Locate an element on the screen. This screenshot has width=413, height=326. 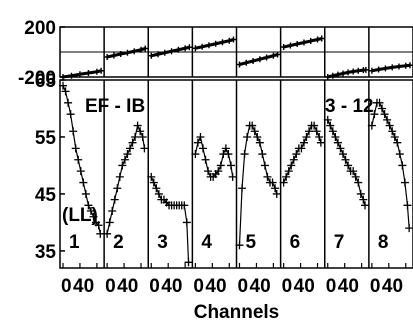
y-tick-label-phase: 200 is located at coordinates (40, 28).